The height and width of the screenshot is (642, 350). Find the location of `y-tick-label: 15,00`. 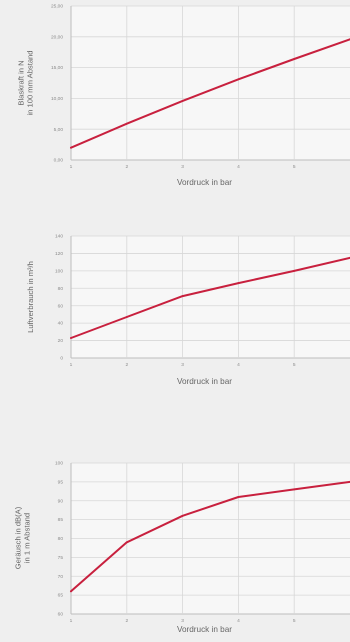

y-tick-label: 15,00 is located at coordinates (57, 68).